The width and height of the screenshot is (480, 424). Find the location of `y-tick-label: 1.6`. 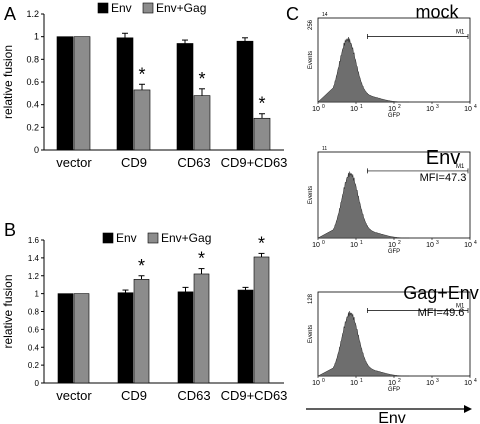

y-tick-label: 1.6 is located at coordinates (34, 240).